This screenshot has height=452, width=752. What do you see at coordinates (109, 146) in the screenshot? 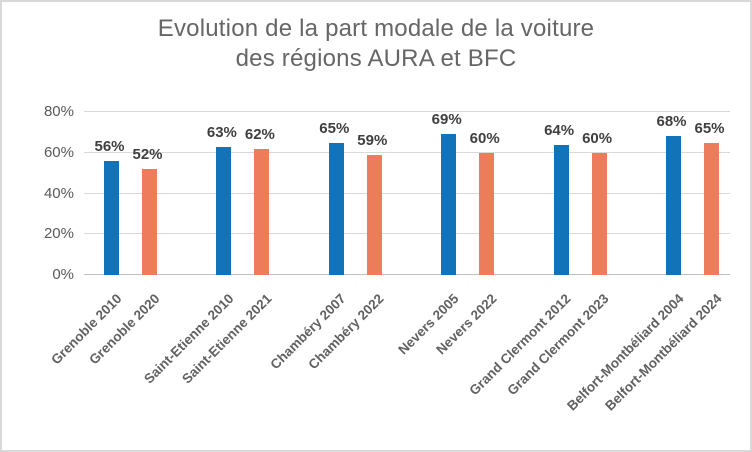
I see `data-label-grenoble-2010: 56%` at bounding box center [109, 146].